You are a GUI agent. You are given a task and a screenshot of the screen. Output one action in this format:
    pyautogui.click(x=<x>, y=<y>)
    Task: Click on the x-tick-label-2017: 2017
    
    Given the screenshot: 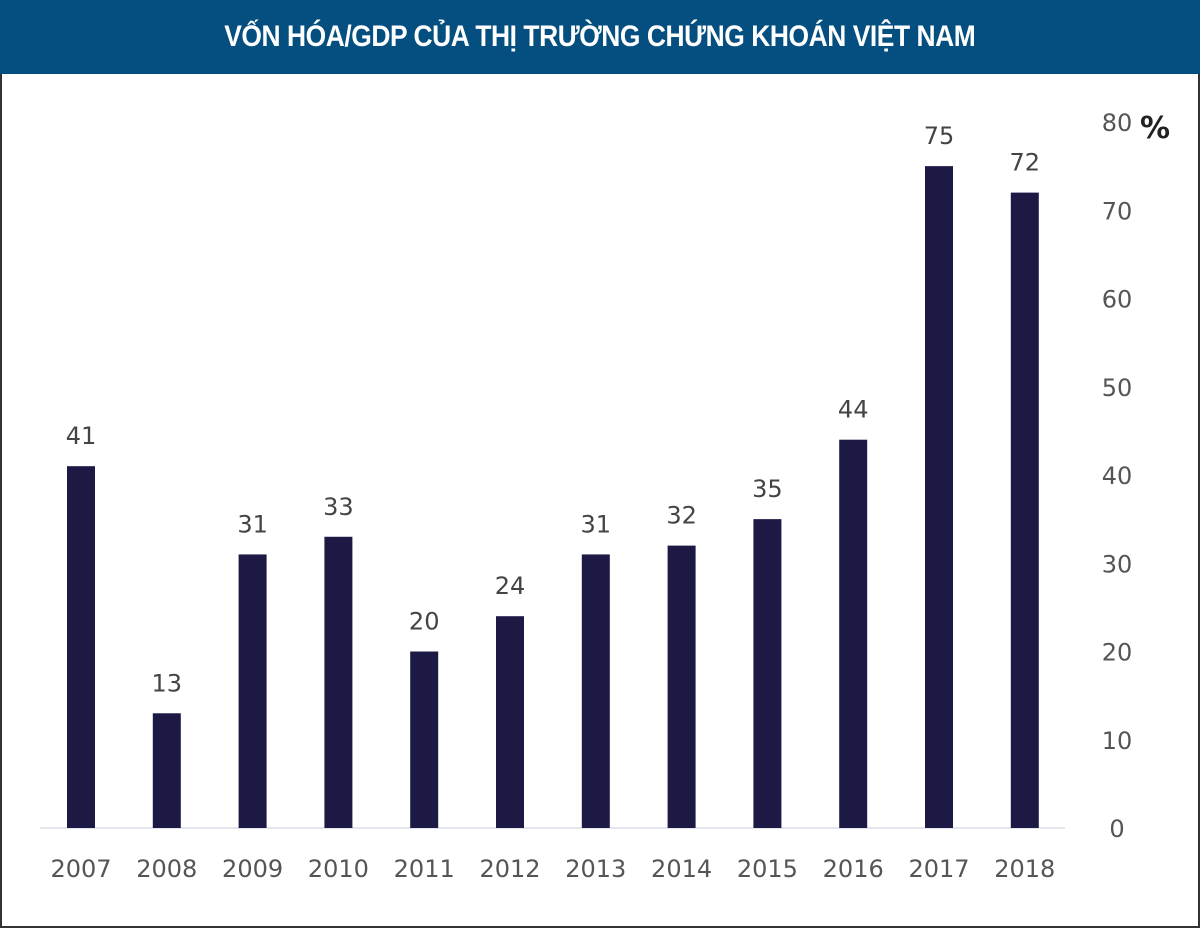 What is the action you would take?
    pyautogui.click(x=938, y=869)
    